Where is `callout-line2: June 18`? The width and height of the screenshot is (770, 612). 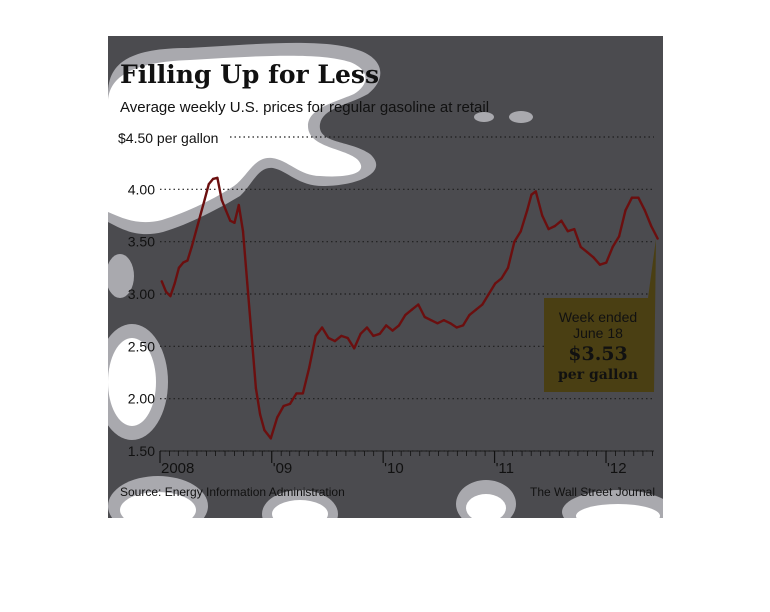
callout-line2: June 18 is located at coordinates (598, 333).